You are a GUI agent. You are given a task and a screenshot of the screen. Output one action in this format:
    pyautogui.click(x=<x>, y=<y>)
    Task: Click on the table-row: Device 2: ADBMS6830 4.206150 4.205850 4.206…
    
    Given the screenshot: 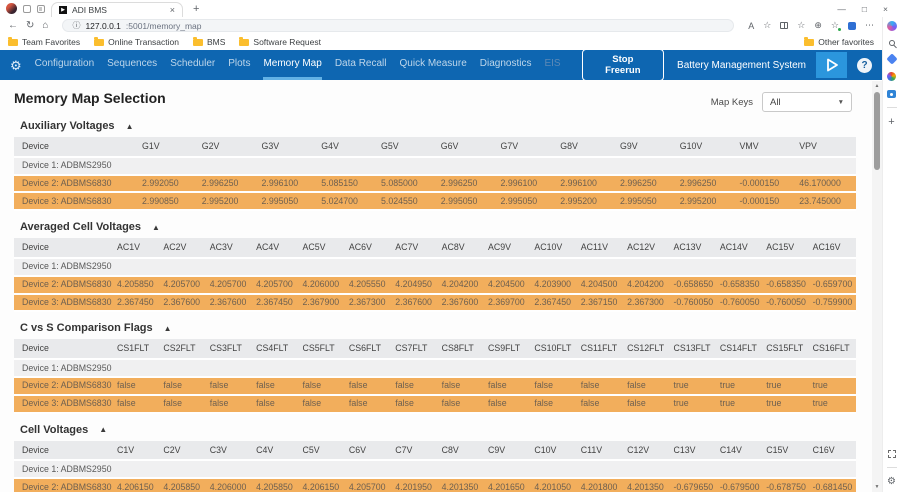 What is the action you would take?
    pyautogui.click(x=435, y=485)
    